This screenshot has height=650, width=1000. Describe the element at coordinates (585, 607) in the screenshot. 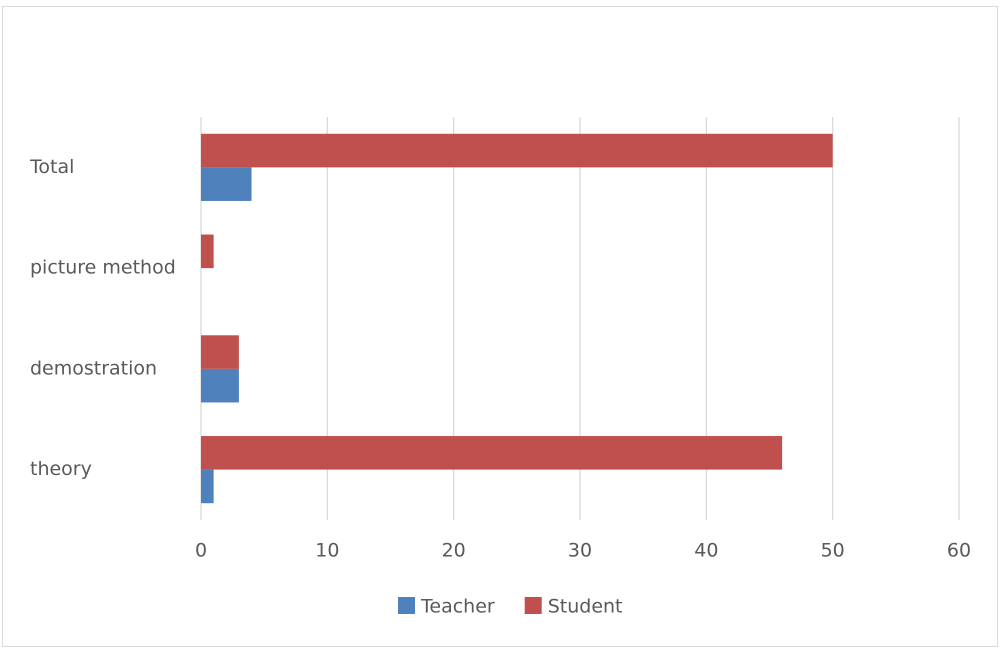

I see `legend-label: Student` at that location.